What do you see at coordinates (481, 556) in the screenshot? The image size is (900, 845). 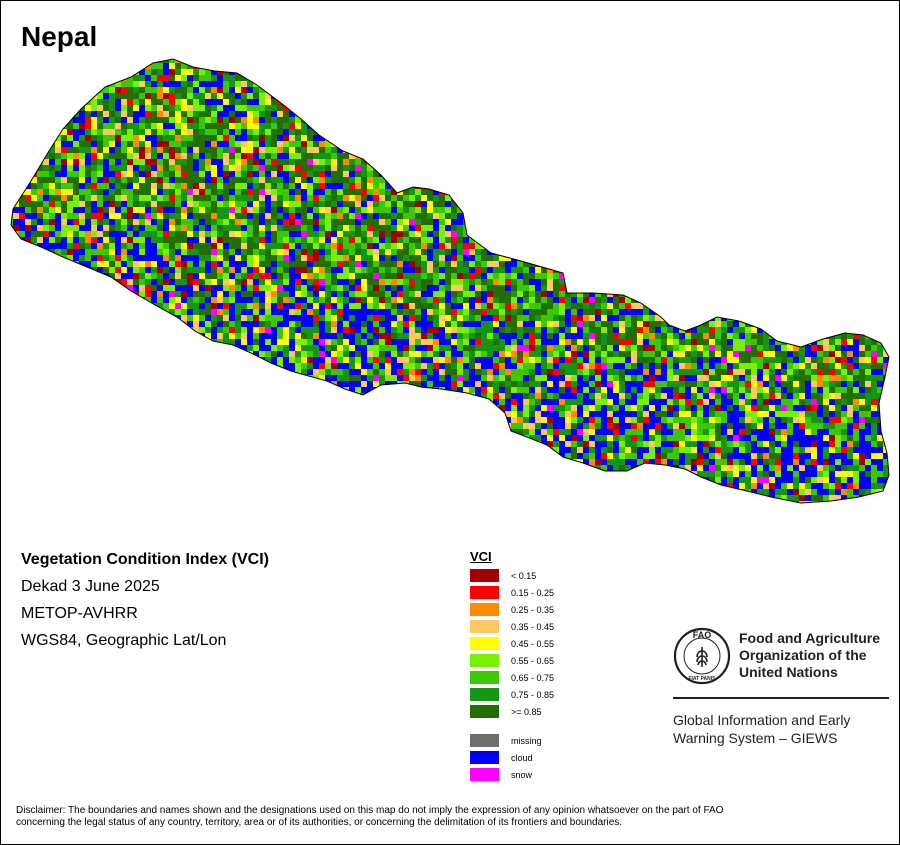 I see `legend-title: VCI` at bounding box center [481, 556].